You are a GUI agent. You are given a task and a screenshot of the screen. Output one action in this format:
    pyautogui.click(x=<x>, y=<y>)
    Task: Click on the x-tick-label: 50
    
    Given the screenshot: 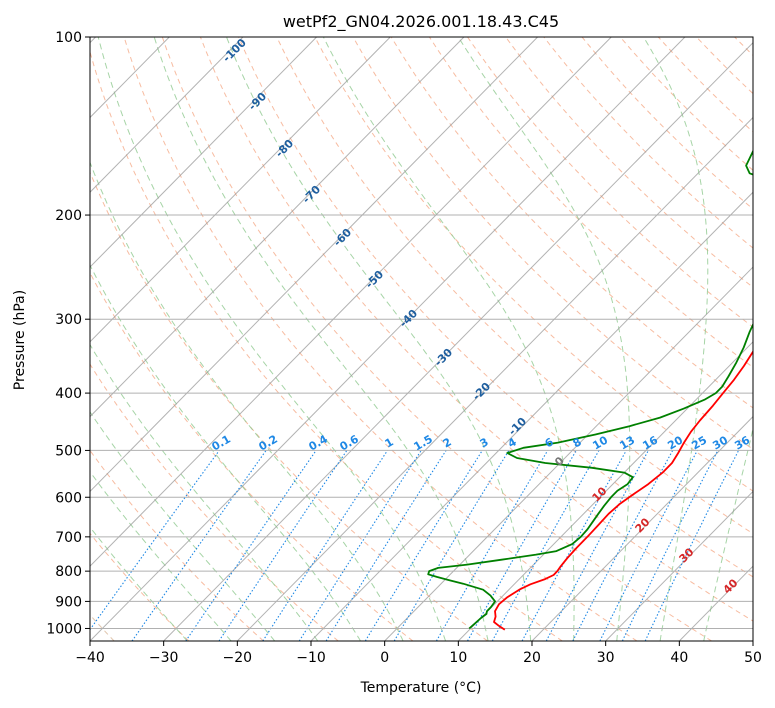 What is the action you would take?
    pyautogui.click(x=753, y=658)
    